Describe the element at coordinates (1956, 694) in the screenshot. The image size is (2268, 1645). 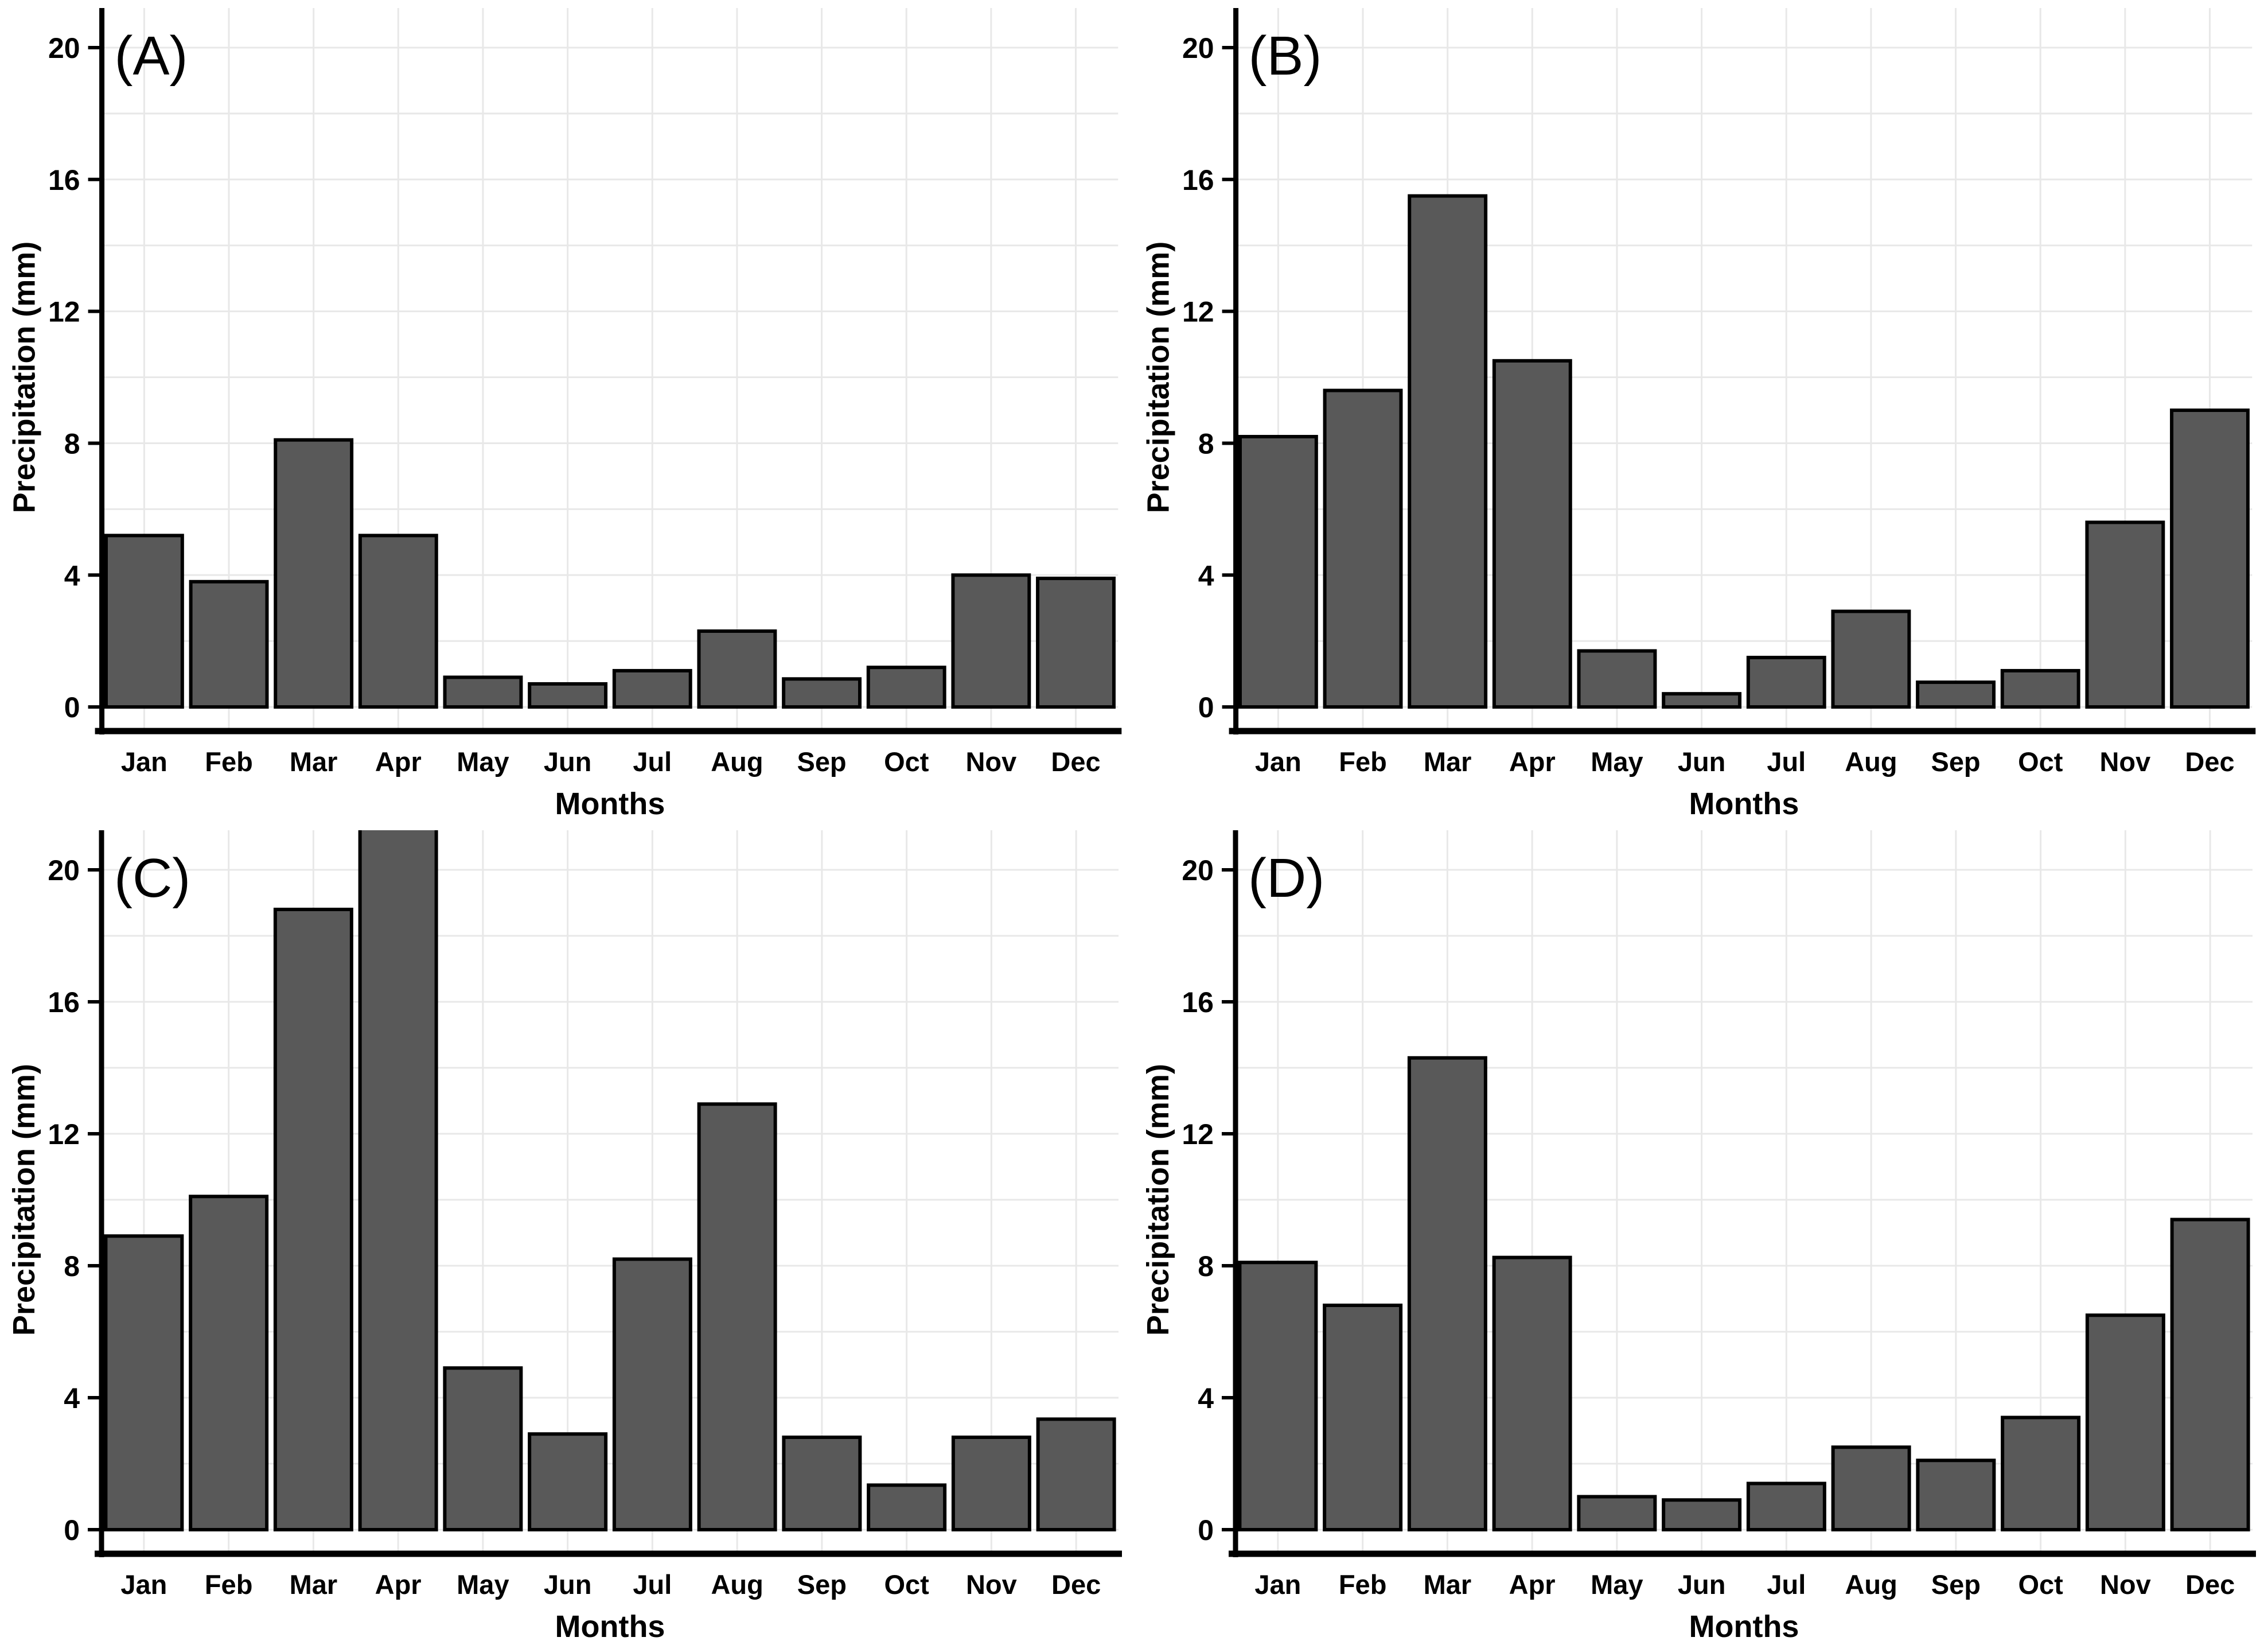
I see `bar-b-sep` at that location.